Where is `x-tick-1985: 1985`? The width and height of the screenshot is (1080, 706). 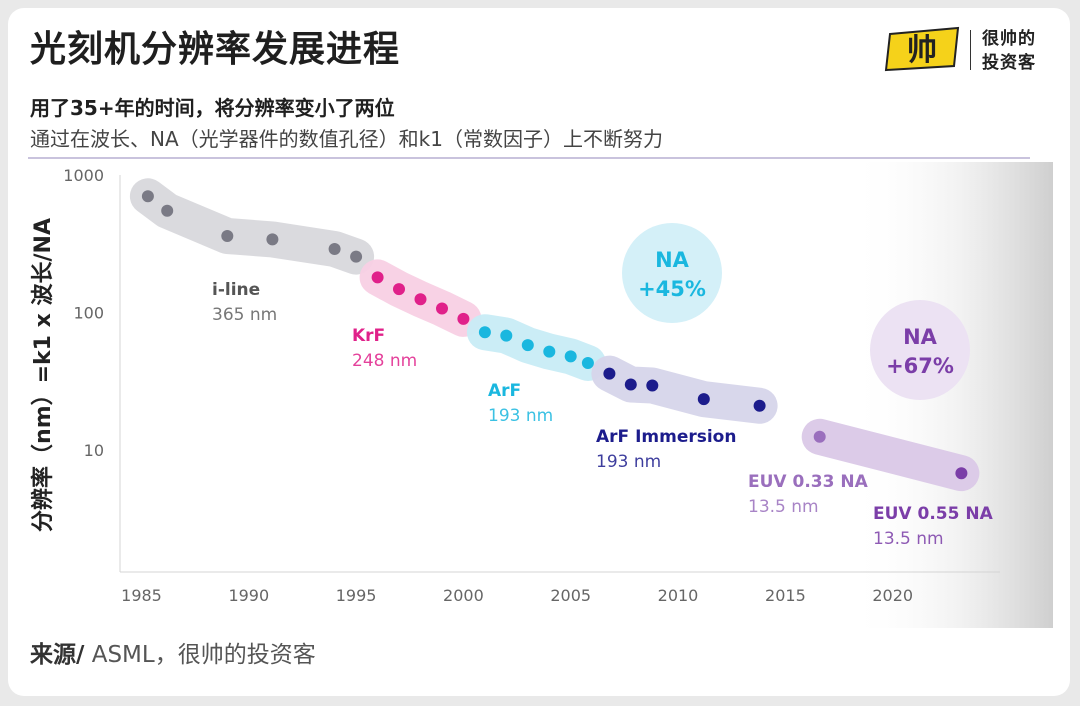 x-tick-1985: 1985 is located at coordinates (141, 595).